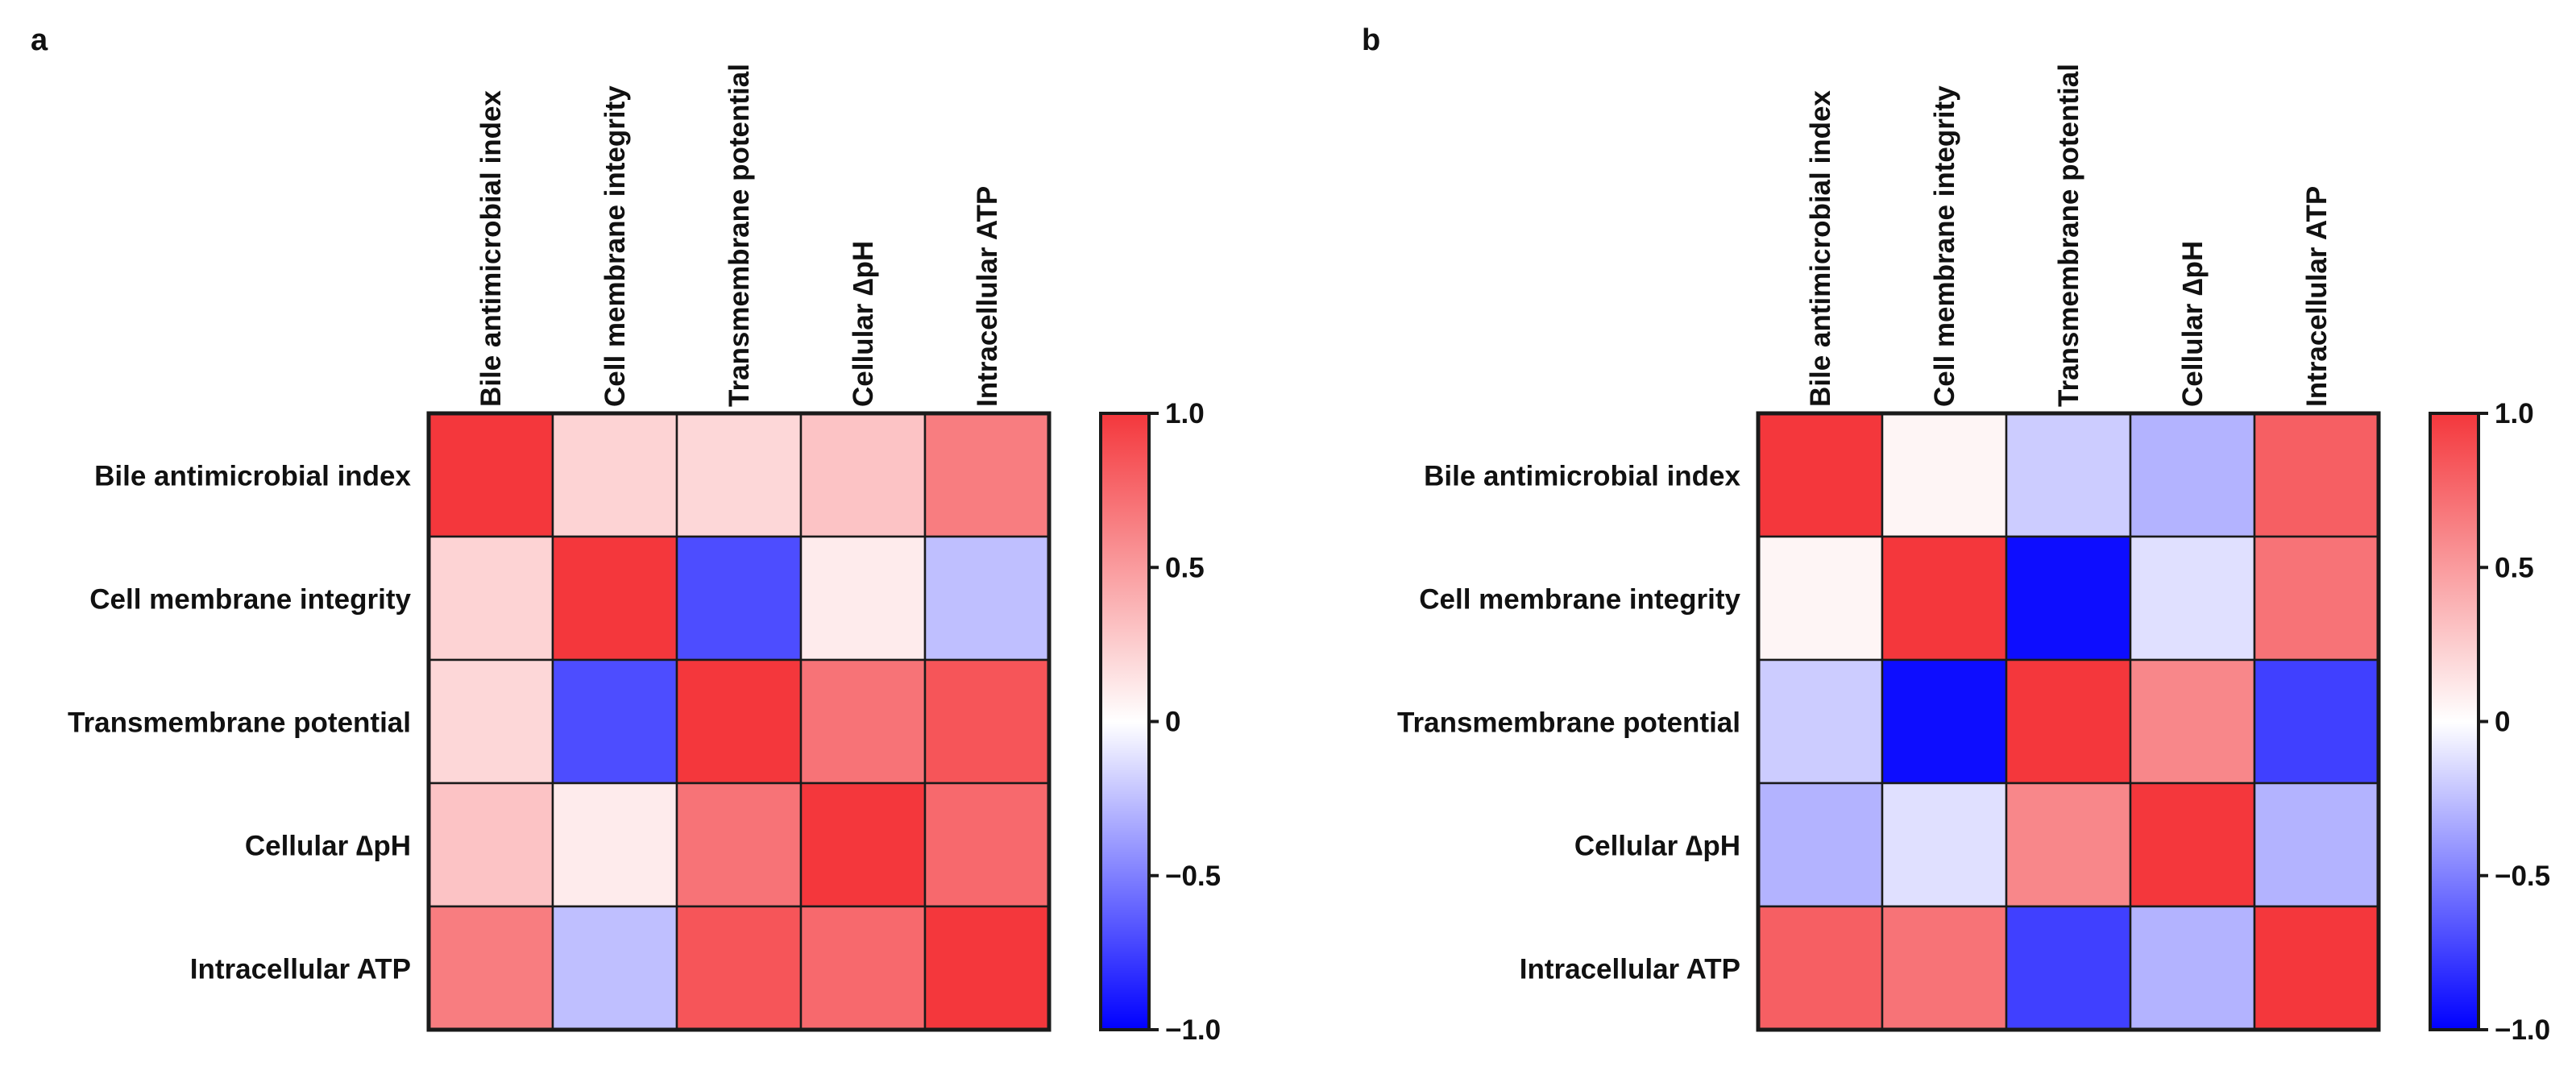 This screenshot has width=2576, height=1070. What do you see at coordinates (39, 40) in the screenshot?
I see `panel-label: a` at bounding box center [39, 40].